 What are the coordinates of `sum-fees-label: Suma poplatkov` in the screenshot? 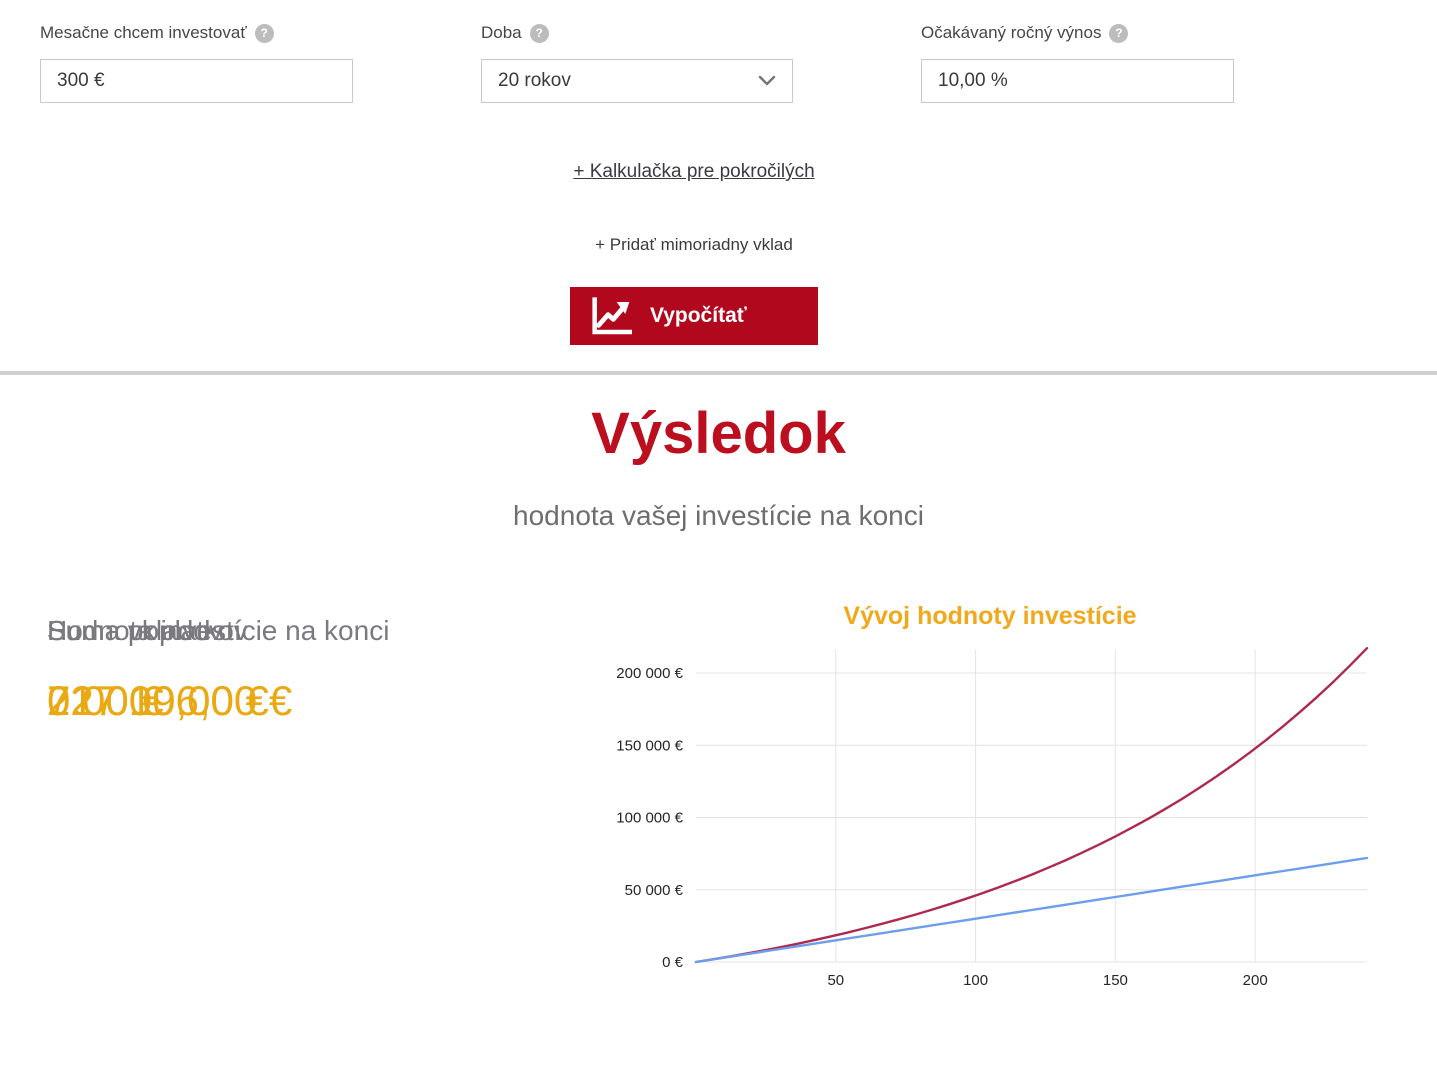 It's located at (147, 630).